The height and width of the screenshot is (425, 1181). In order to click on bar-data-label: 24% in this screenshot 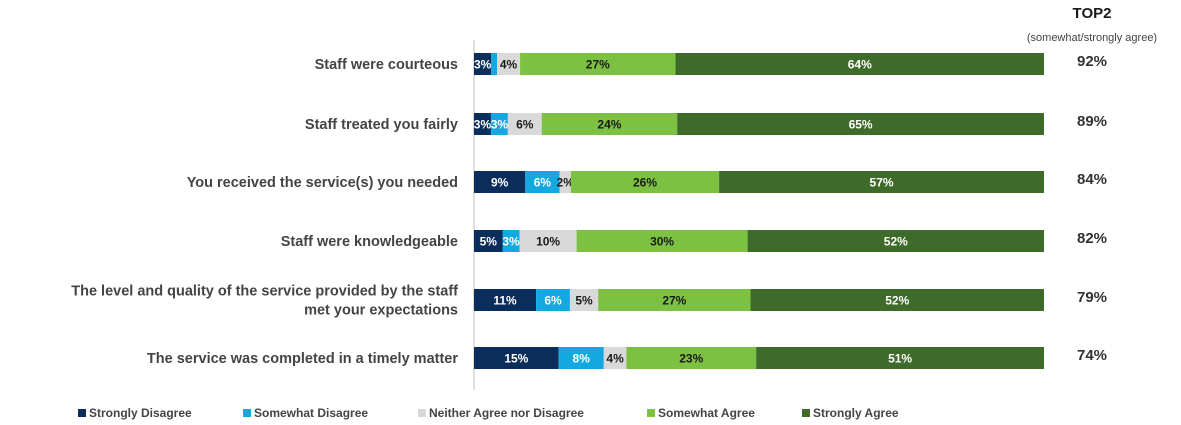, I will do `click(609, 125)`.